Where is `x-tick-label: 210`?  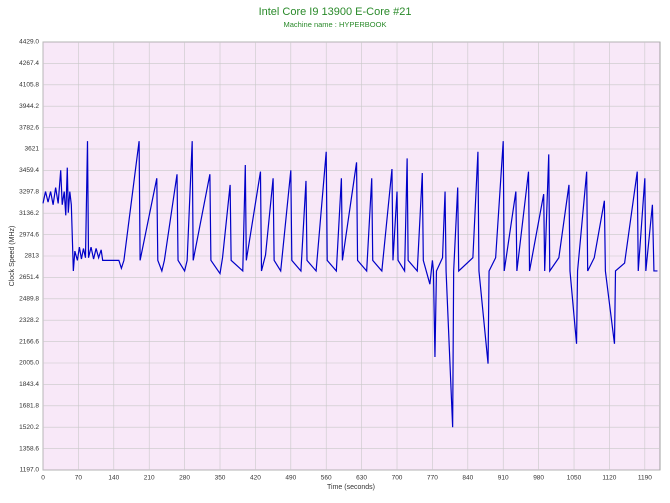
x-tick-label: 210 is located at coordinates (149, 478).